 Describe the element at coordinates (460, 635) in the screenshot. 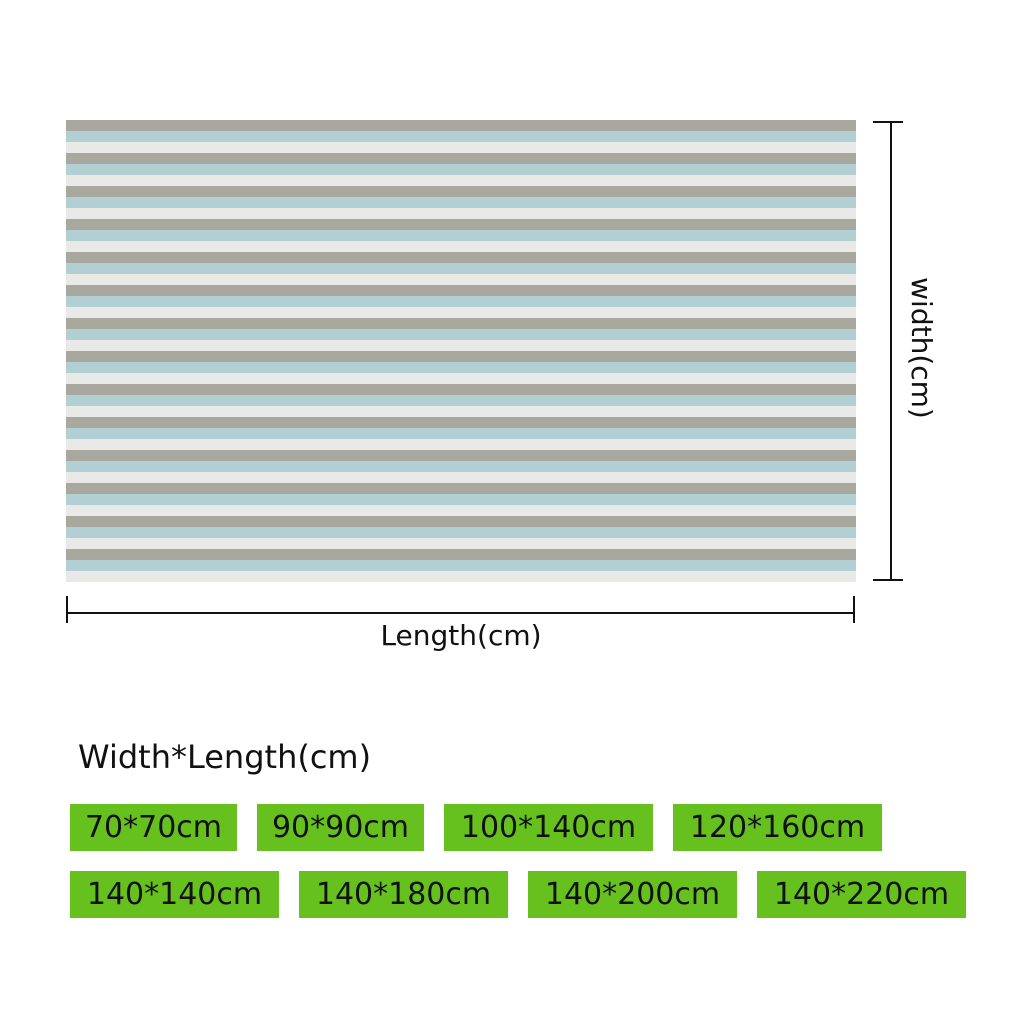

I see `length-label: Length(cm)` at that location.